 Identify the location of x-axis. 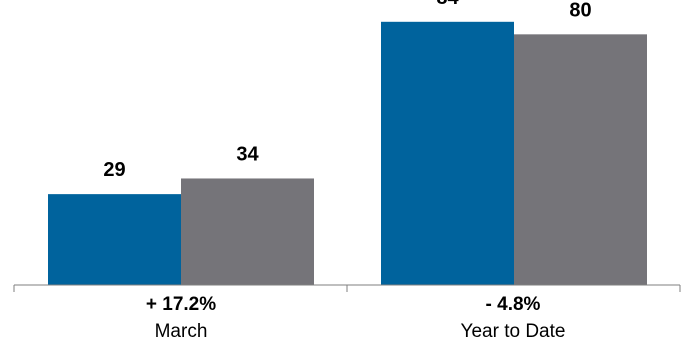
(347, 288).